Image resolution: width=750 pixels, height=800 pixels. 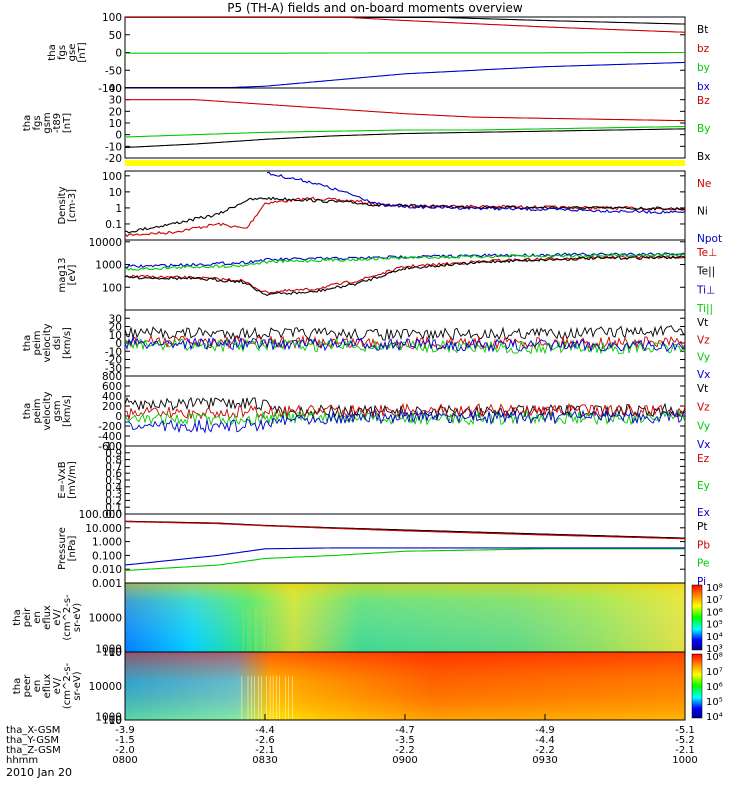 I want to click on y-axis-label-line: Density, so click(x=62, y=205).